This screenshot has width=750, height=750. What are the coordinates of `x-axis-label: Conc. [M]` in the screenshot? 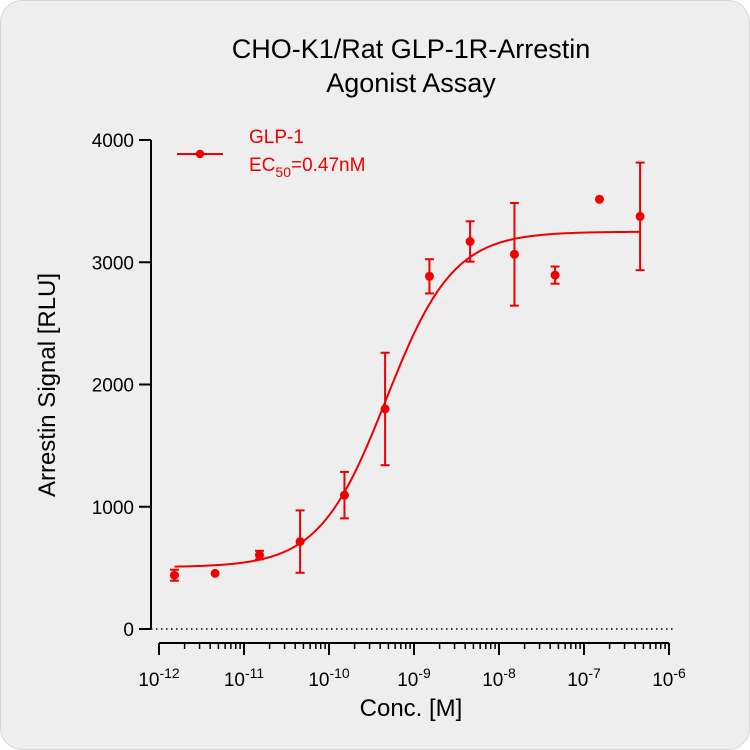 It's located at (411, 708).